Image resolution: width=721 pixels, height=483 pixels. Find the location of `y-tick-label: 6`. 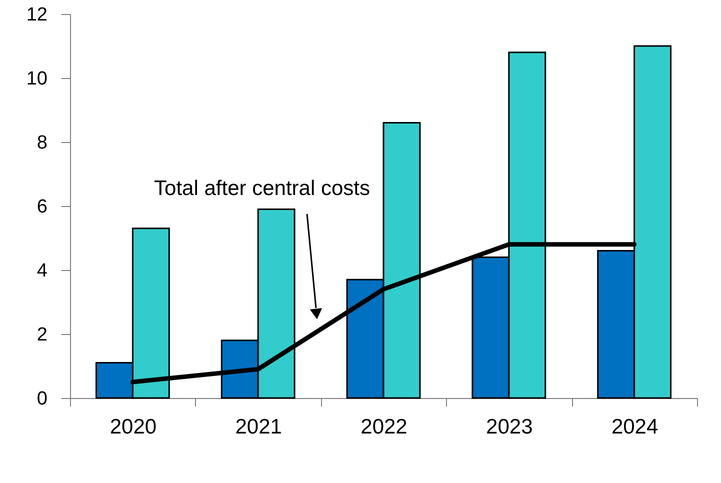

y-tick-label: 6 is located at coordinates (42, 207).